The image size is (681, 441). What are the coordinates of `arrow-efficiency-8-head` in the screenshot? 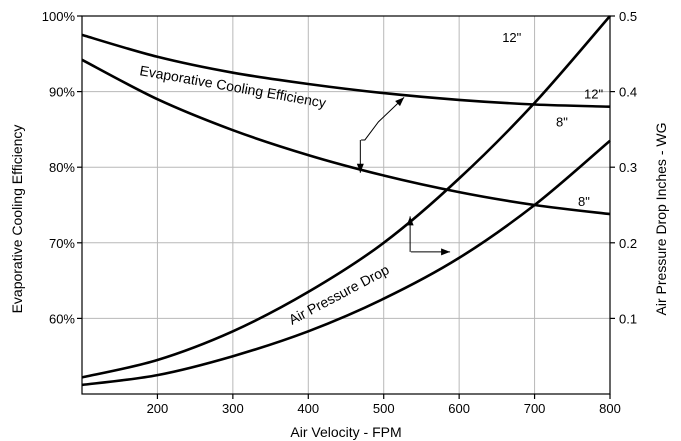 It's located at (360, 168).